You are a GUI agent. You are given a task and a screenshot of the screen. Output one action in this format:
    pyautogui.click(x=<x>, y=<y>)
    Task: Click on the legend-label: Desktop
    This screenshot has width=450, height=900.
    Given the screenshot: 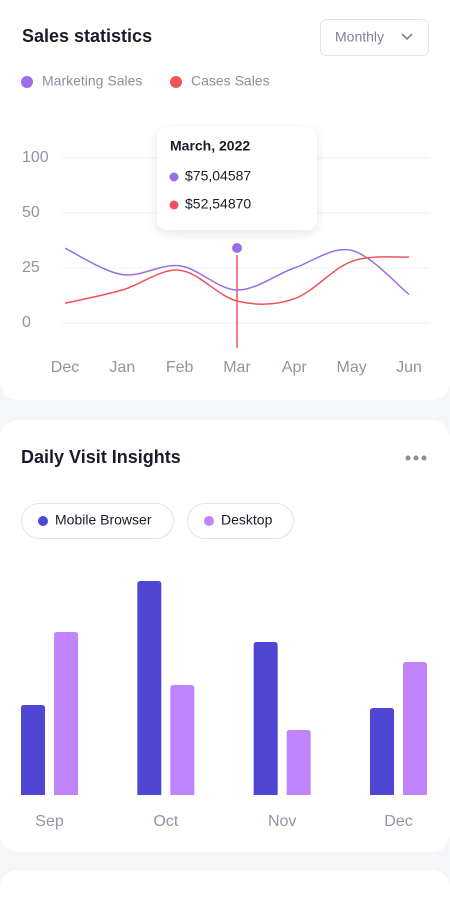 What is the action you would take?
    pyautogui.click(x=247, y=520)
    